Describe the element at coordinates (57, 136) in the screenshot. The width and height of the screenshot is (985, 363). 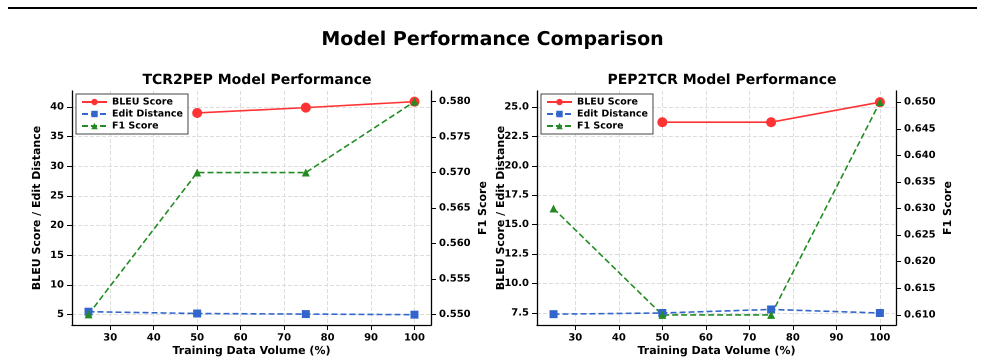
I see `y-tick-label: 35` at that location.